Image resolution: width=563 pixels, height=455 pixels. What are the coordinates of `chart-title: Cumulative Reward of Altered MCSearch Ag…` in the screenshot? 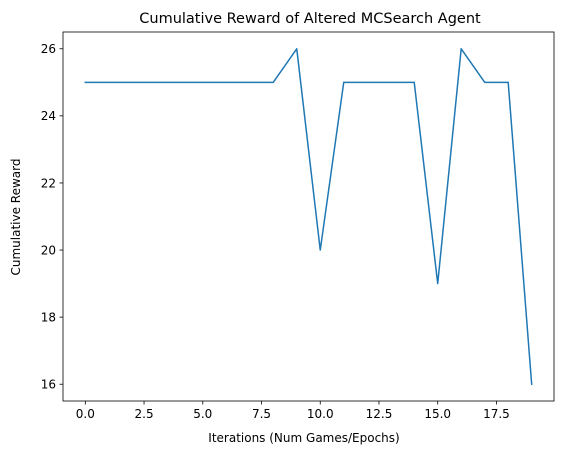 It's located at (310, 19).